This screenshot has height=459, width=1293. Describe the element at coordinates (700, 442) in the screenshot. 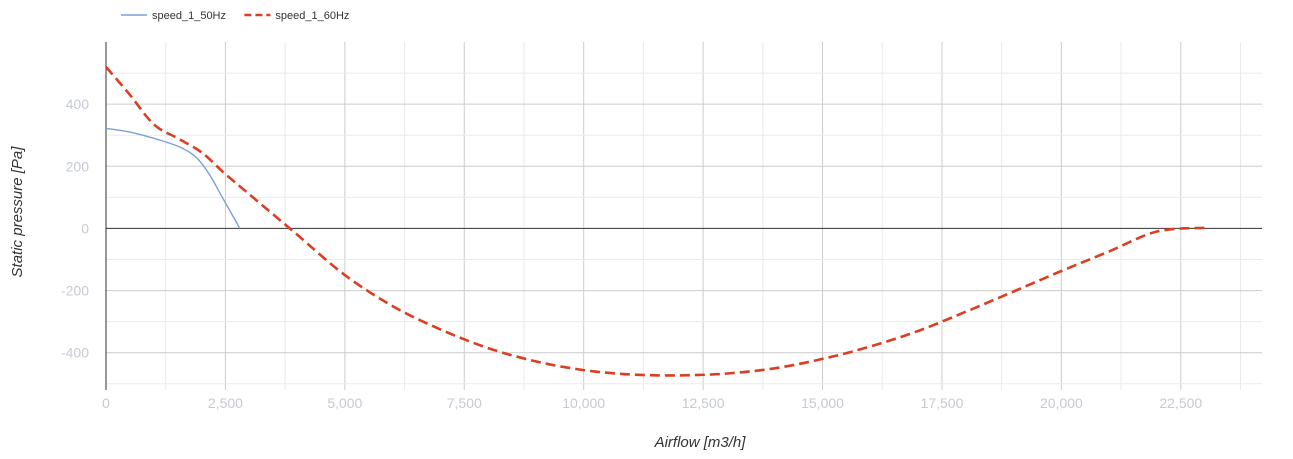

I see `x-axis-title: Airflow [m3/h]` at that location.